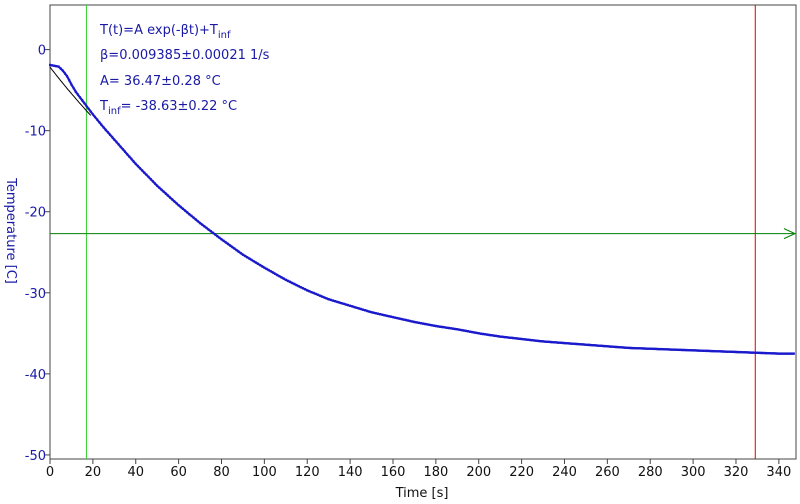 Image resolution: width=800 pixels, height=504 pixels. Describe the element at coordinates (70, 91) in the screenshot. I see `fit-curve` at that location.